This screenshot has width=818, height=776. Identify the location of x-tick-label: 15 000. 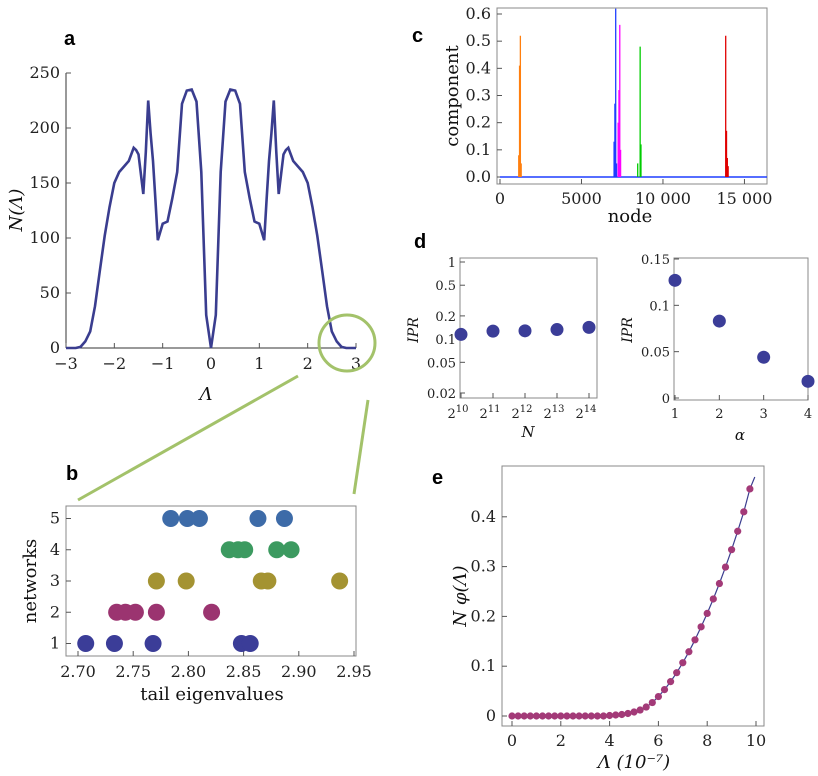
(744, 198).